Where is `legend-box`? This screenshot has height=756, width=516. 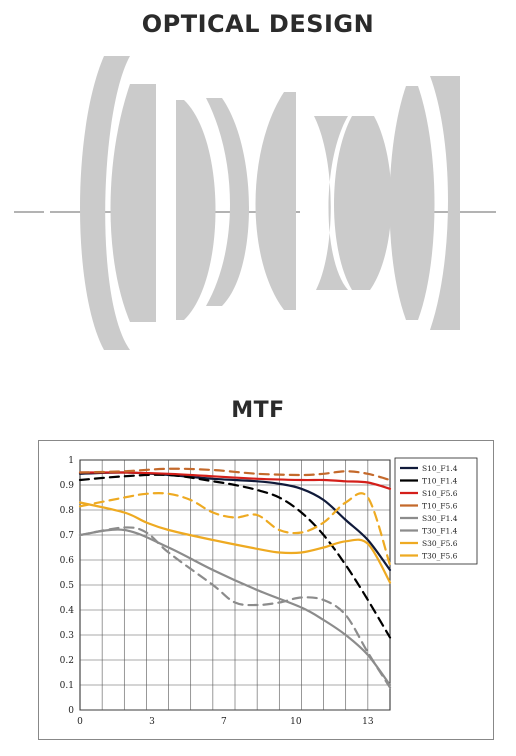
legend-box is located at coordinates (436, 511).